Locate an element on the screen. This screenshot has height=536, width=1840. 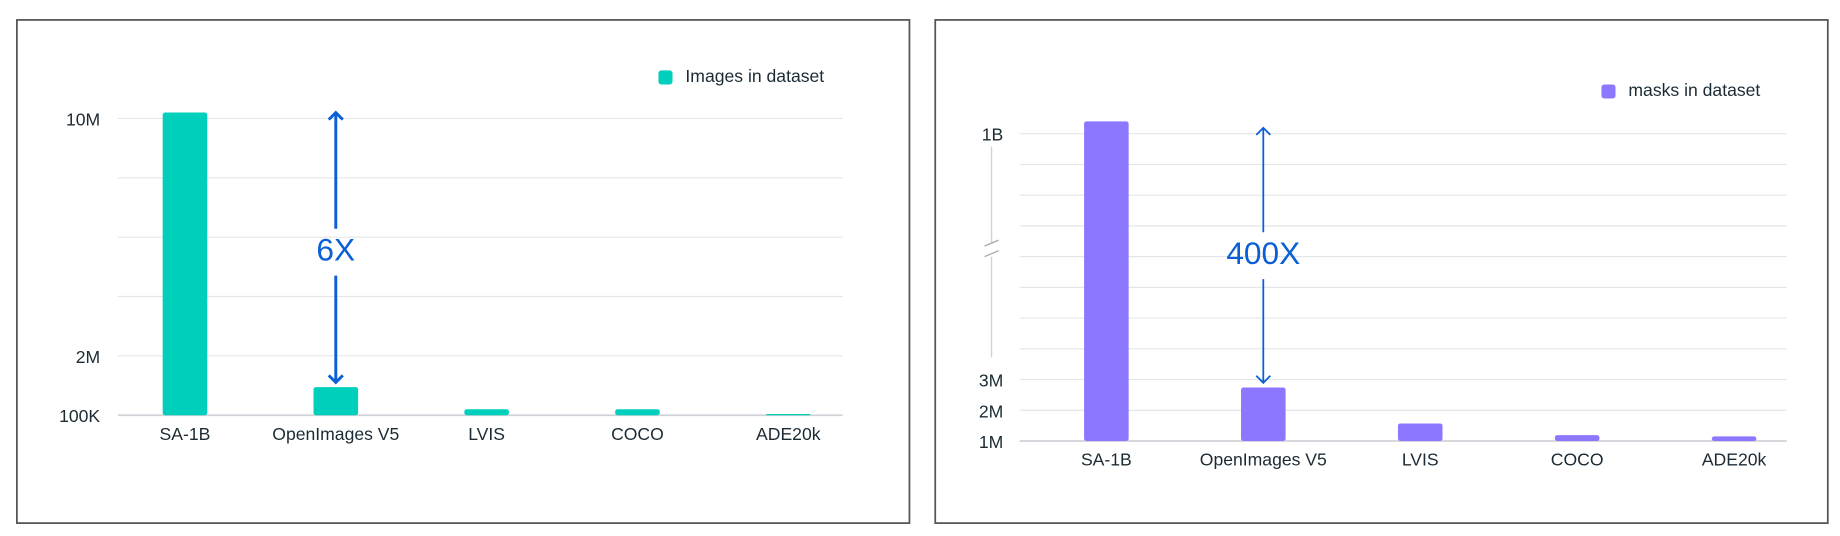
legend-label: Images in dataset is located at coordinates (754, 76).